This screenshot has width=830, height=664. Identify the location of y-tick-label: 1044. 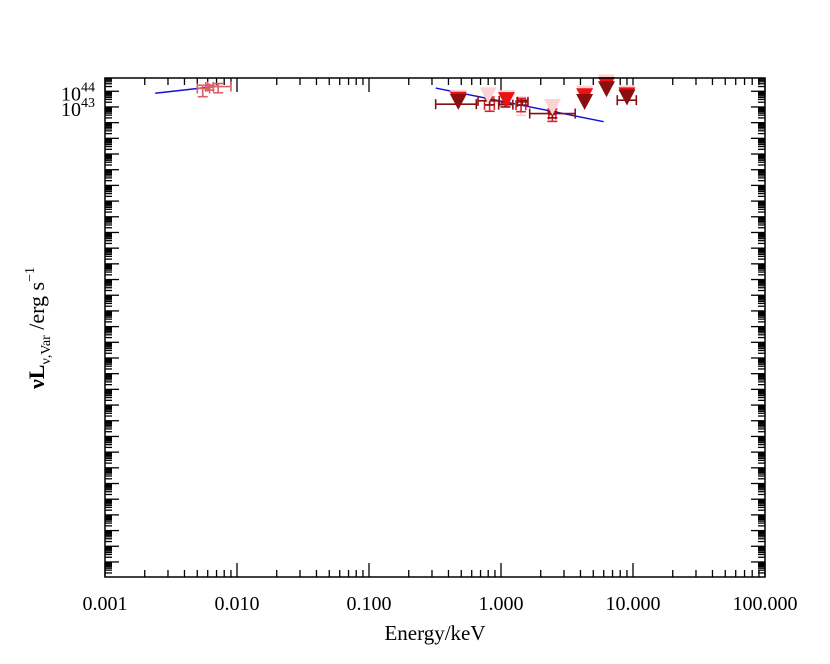
(78, 92).